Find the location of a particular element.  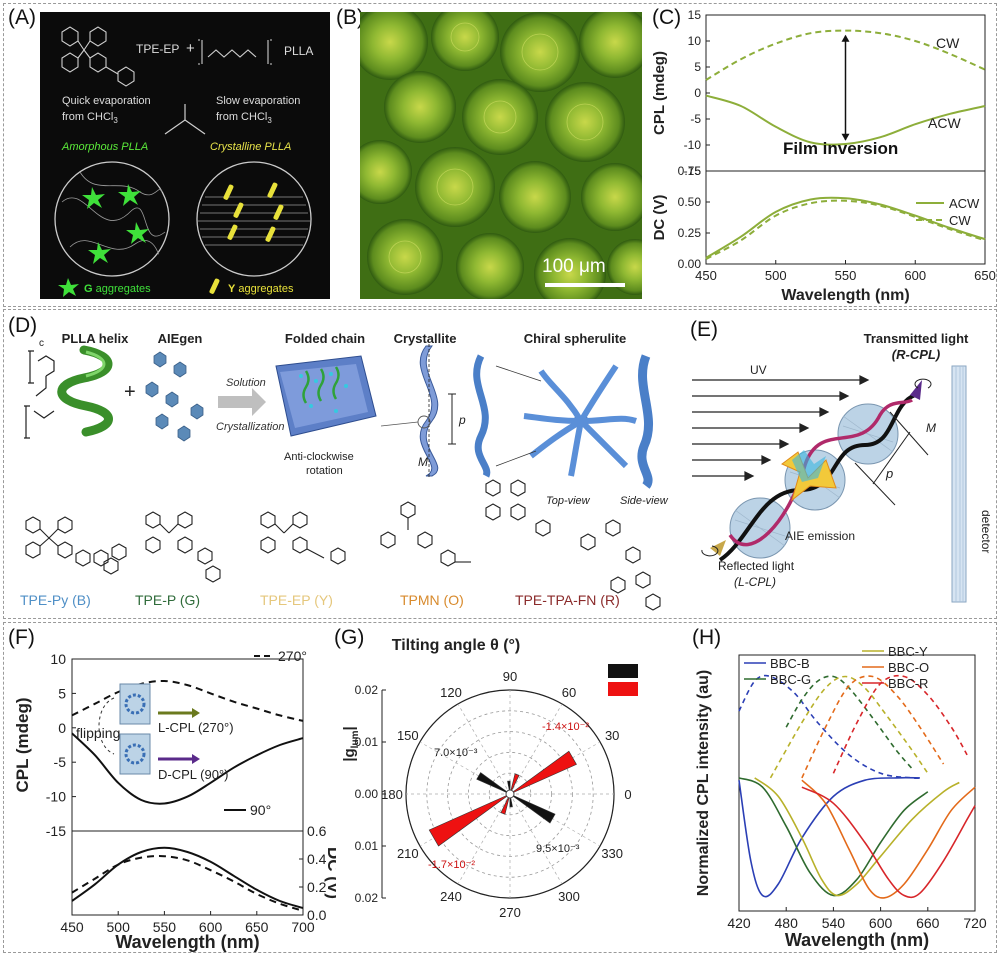

e-uv: UV is located at coordinates (758, 370).